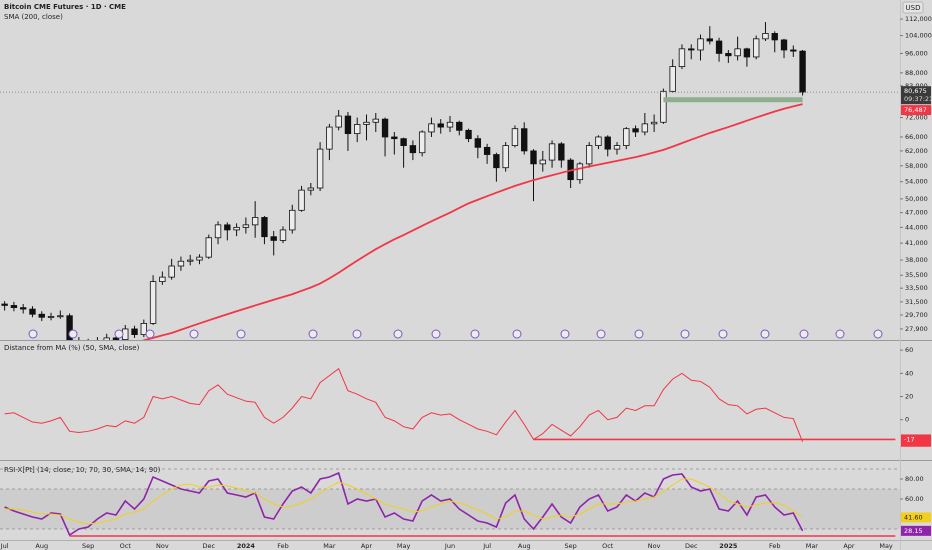 Image resolution: width=932 pixels, height=550 pixels. I want to click on x-tick-label: 2024, so click(246, 546).